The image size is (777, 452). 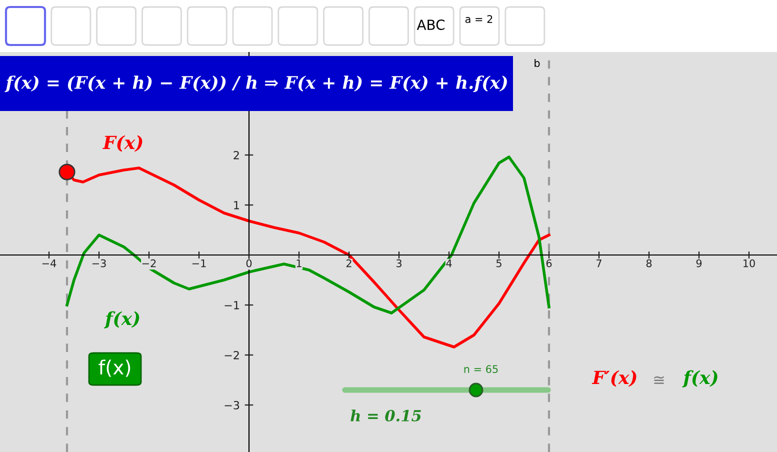 I want to click on x-tick-label: 3, so click(x=399, y=263).